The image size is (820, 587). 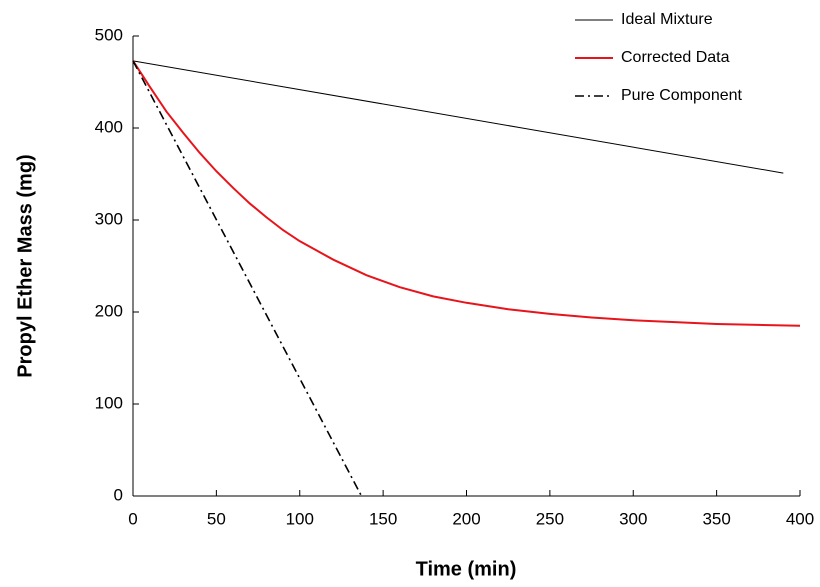 I want to click on x-tick-label: 250, so click(x=550, y=518).